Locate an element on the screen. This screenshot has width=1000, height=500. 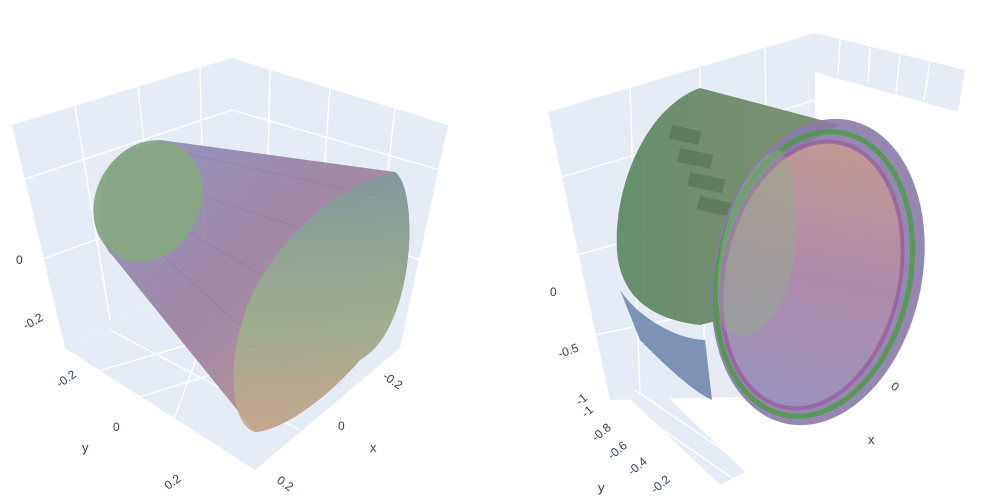
frustum-large-cap is located at coordinates (321, 302).